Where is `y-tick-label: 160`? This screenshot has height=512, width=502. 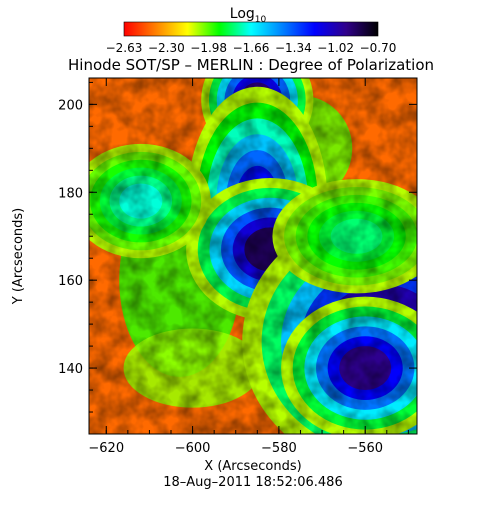 y-tick-label: 160 is located at coordinates (70, 281).